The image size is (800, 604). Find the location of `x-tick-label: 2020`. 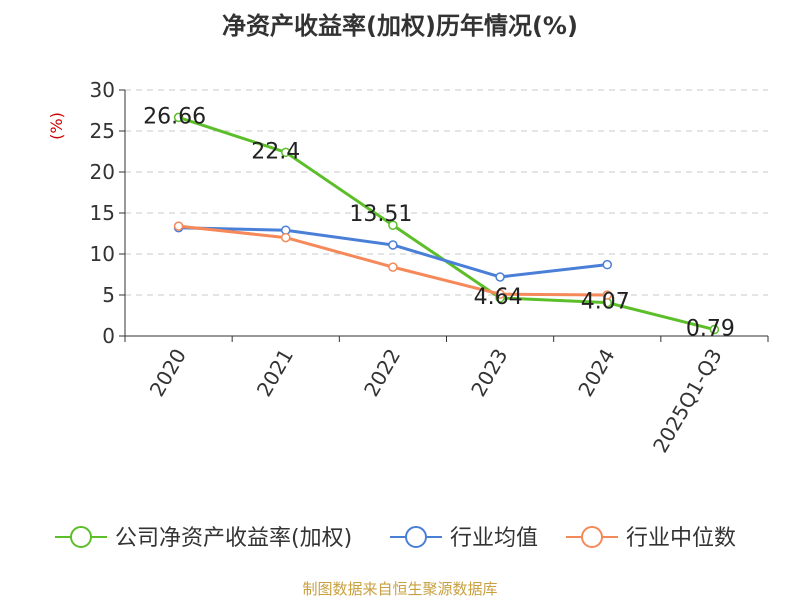

x-tick-label: 2020 is located at coordinates (168, 373).